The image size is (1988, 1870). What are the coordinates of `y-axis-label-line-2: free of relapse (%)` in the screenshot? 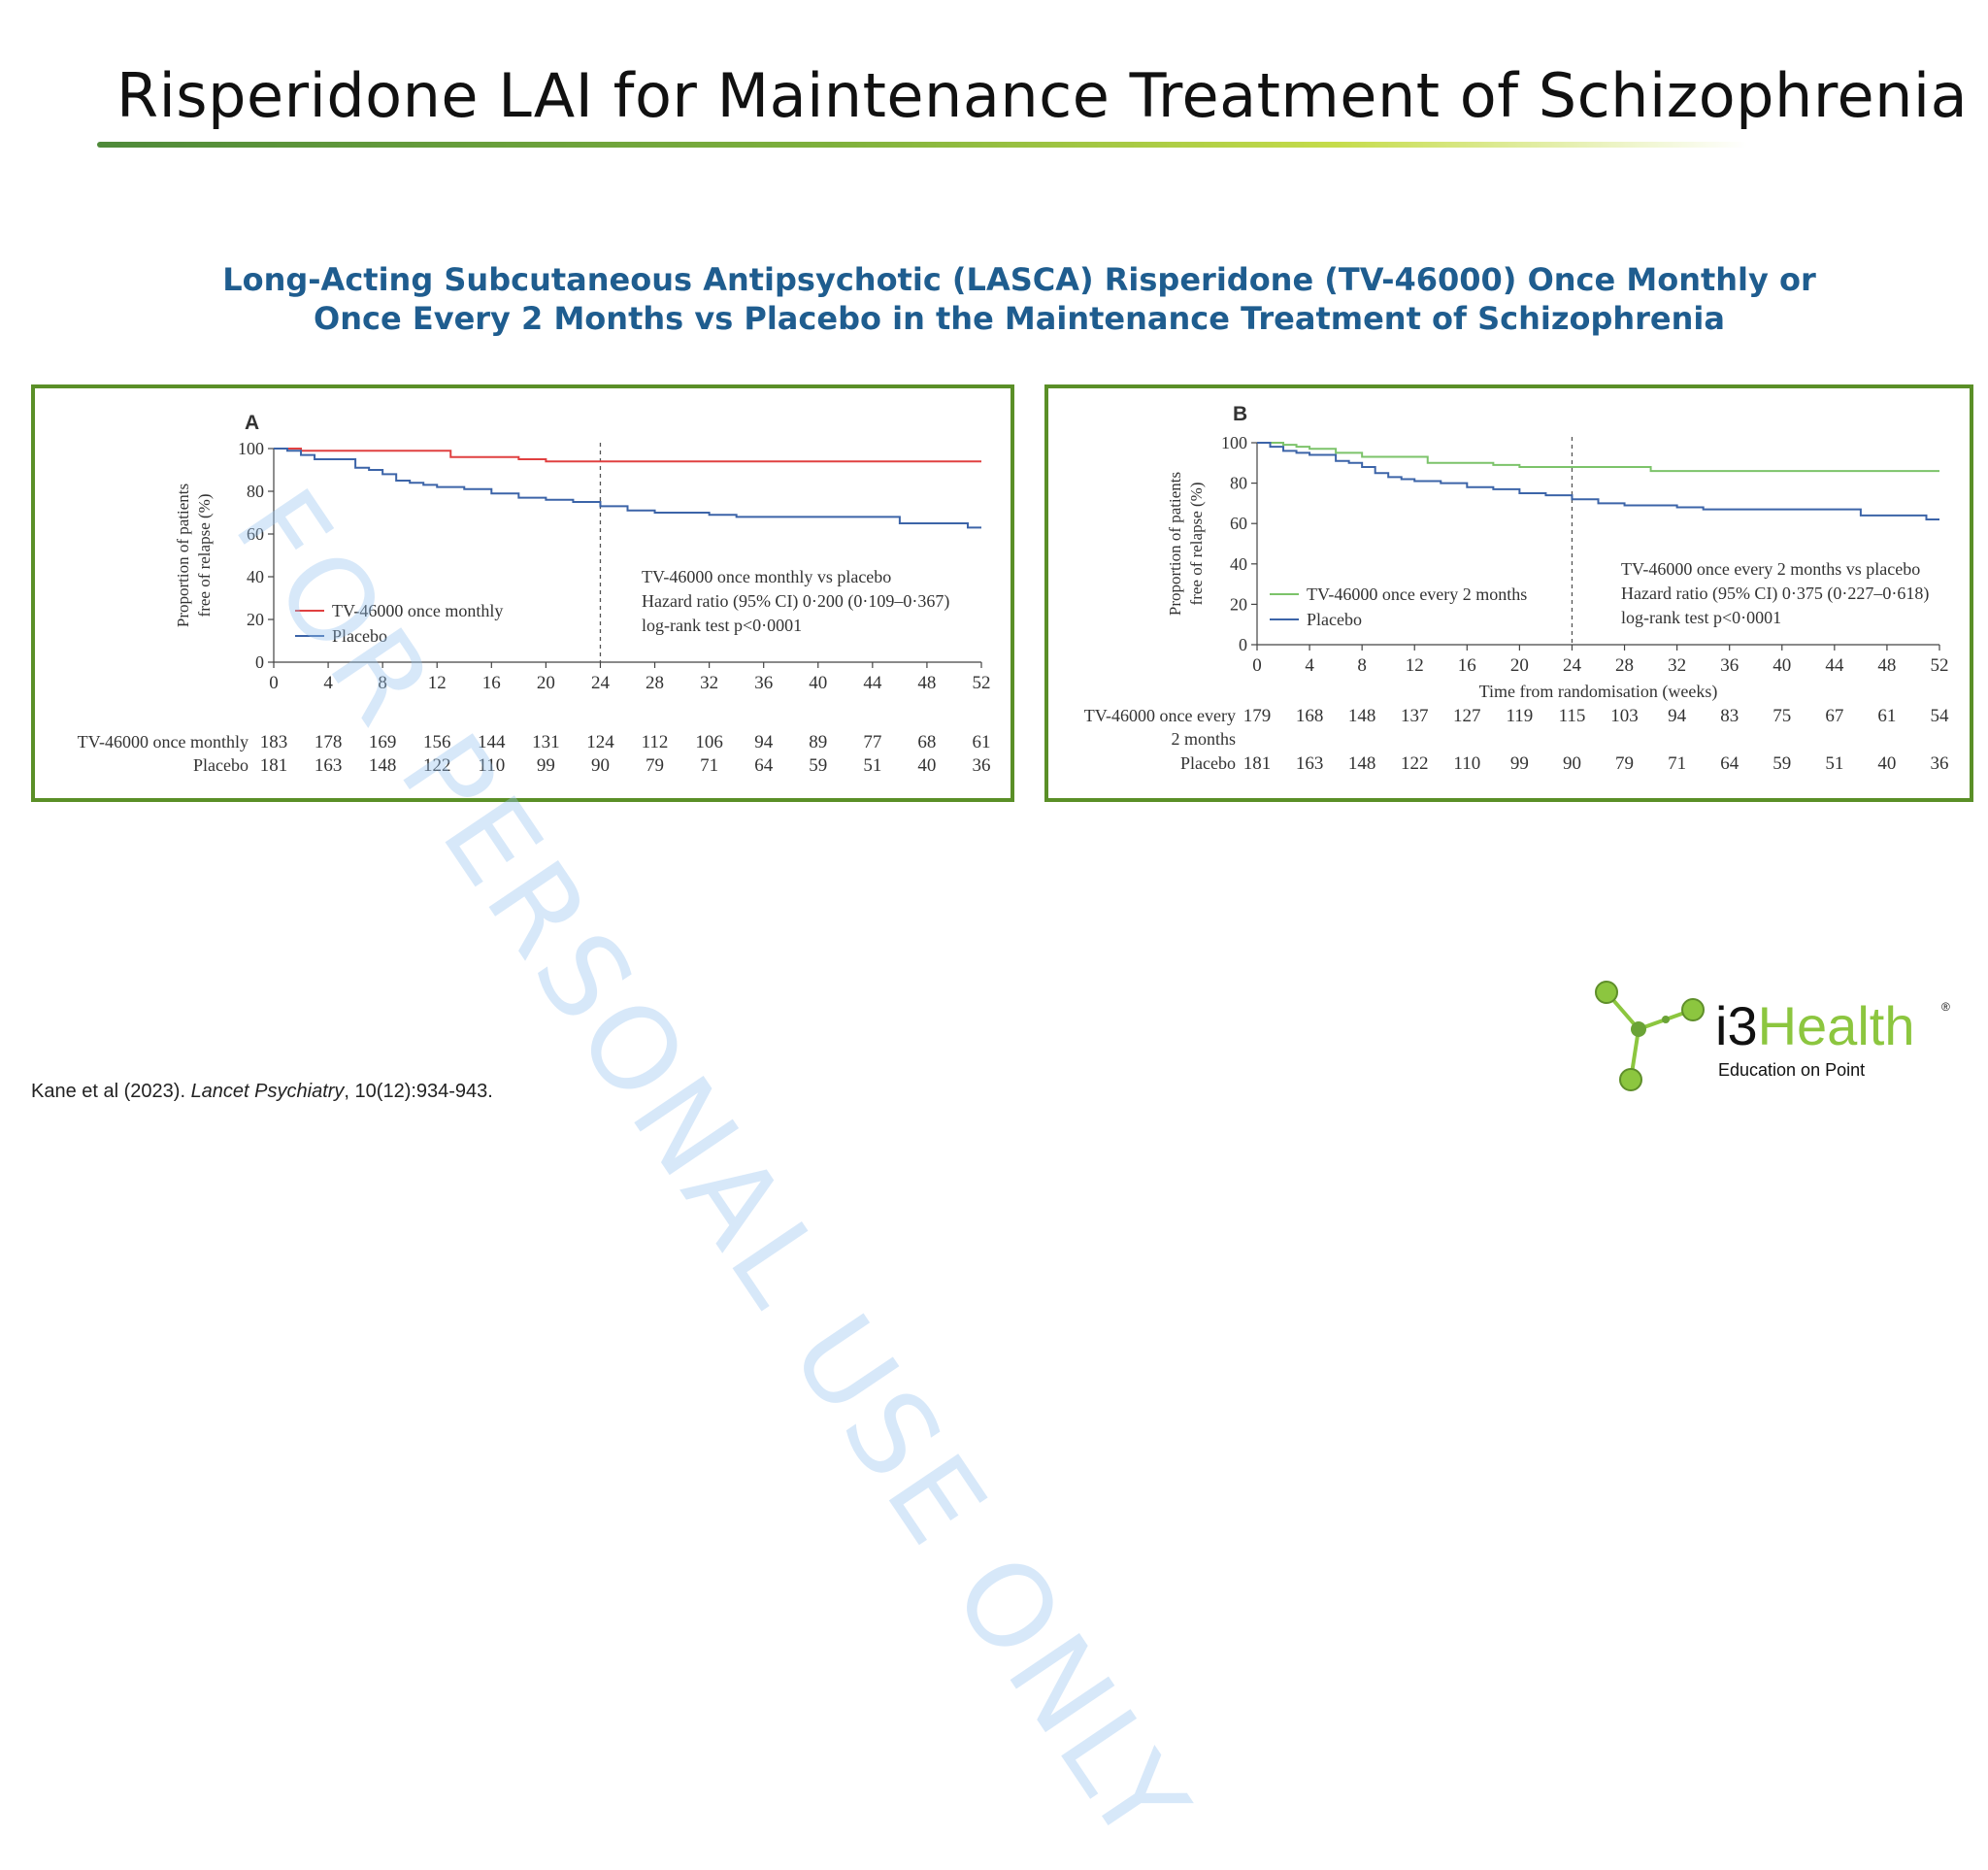 It's located at (1196, 545).